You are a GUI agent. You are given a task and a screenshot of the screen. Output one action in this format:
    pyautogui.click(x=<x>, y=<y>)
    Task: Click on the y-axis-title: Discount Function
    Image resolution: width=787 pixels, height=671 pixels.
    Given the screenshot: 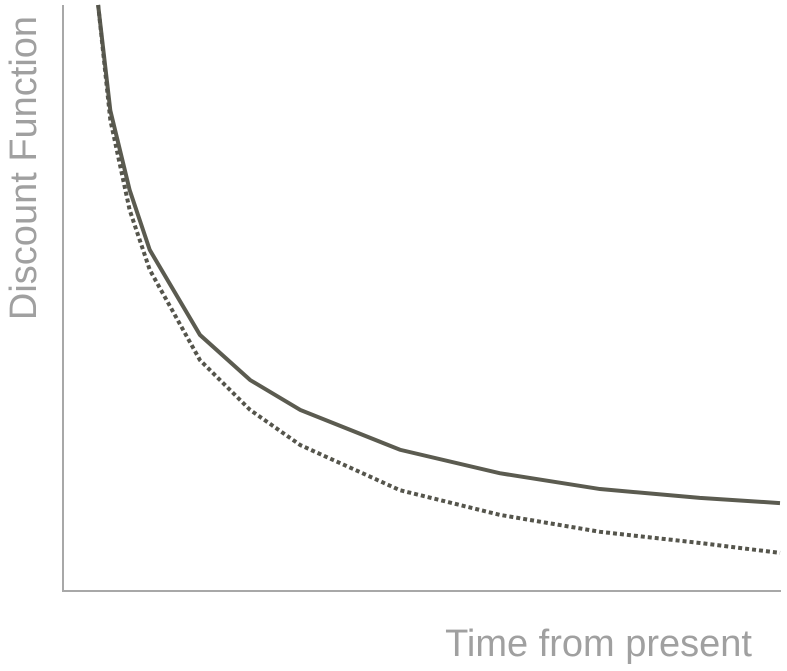 What is the action you would take?
    pyautogui.click(x=24, y=168)
    